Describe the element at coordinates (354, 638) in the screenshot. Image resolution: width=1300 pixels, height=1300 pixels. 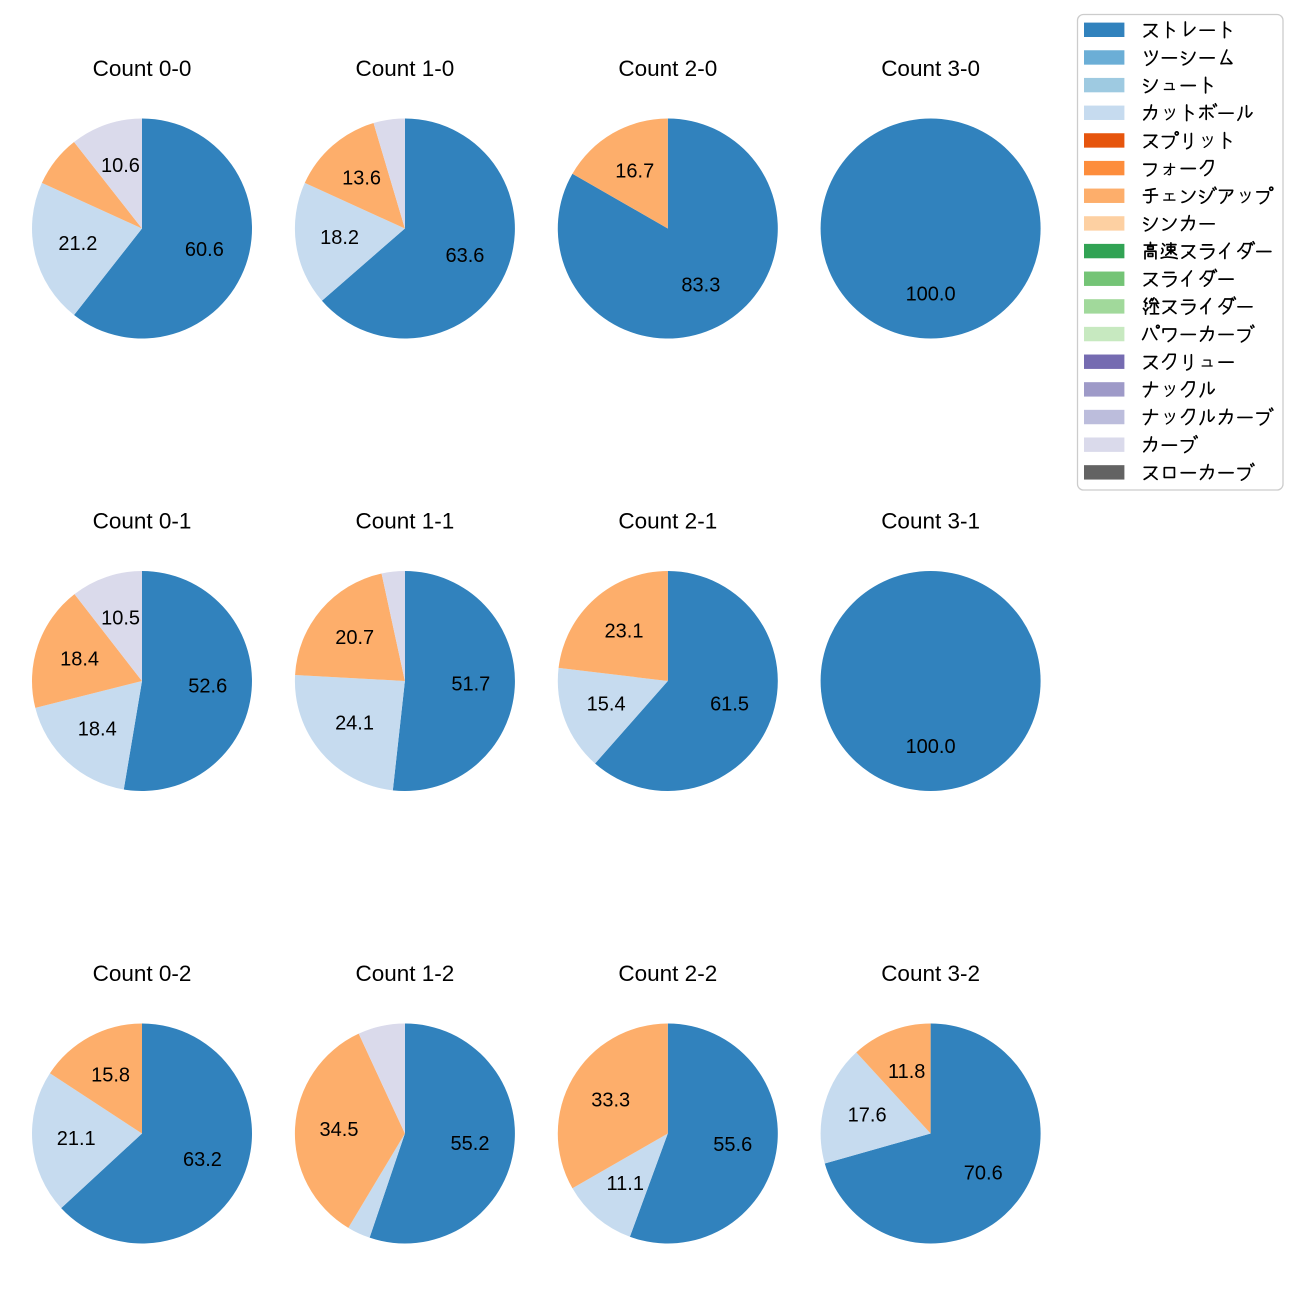
I see `svg-text: 20.7` at that location.